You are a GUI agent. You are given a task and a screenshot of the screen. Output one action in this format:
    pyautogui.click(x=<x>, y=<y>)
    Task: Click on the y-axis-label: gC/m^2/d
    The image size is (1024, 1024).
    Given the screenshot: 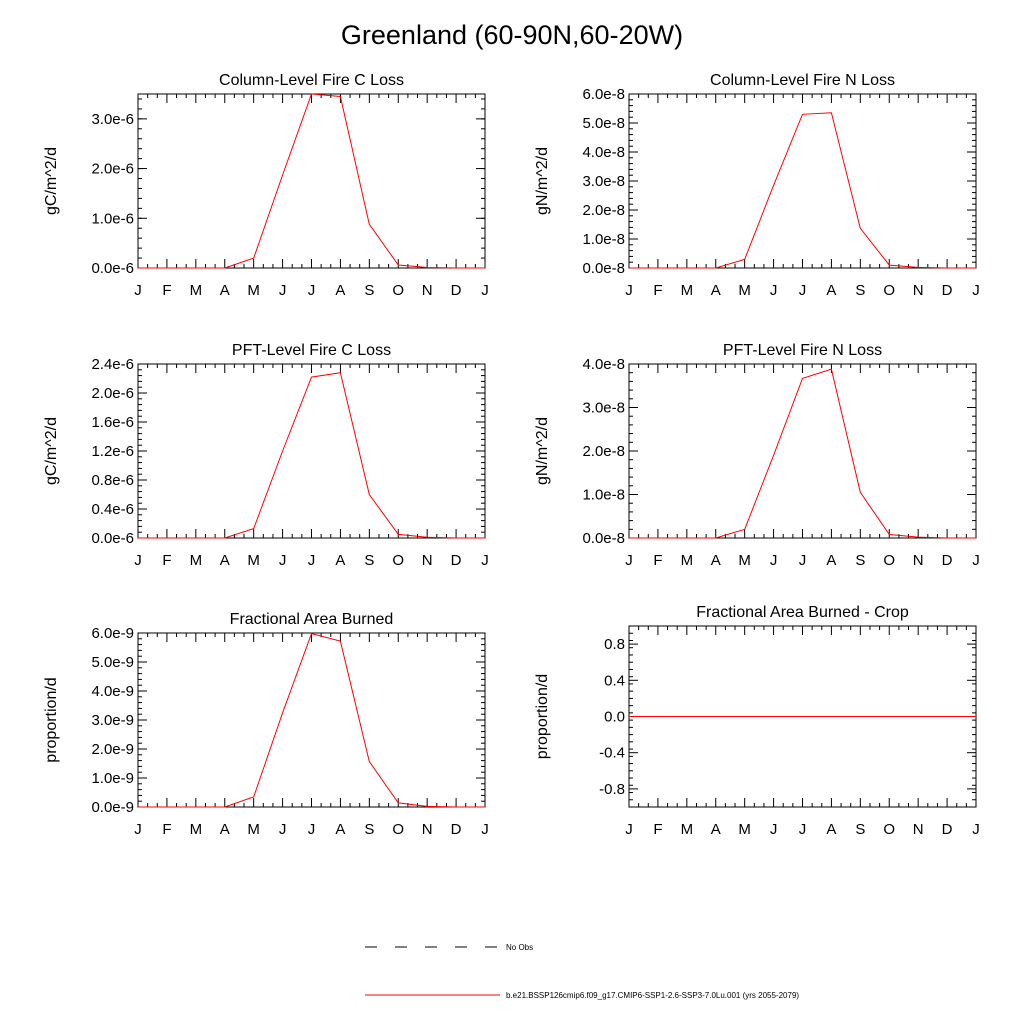 What is the action you would take?
    pyautogui.click(x=51, y=451)
    